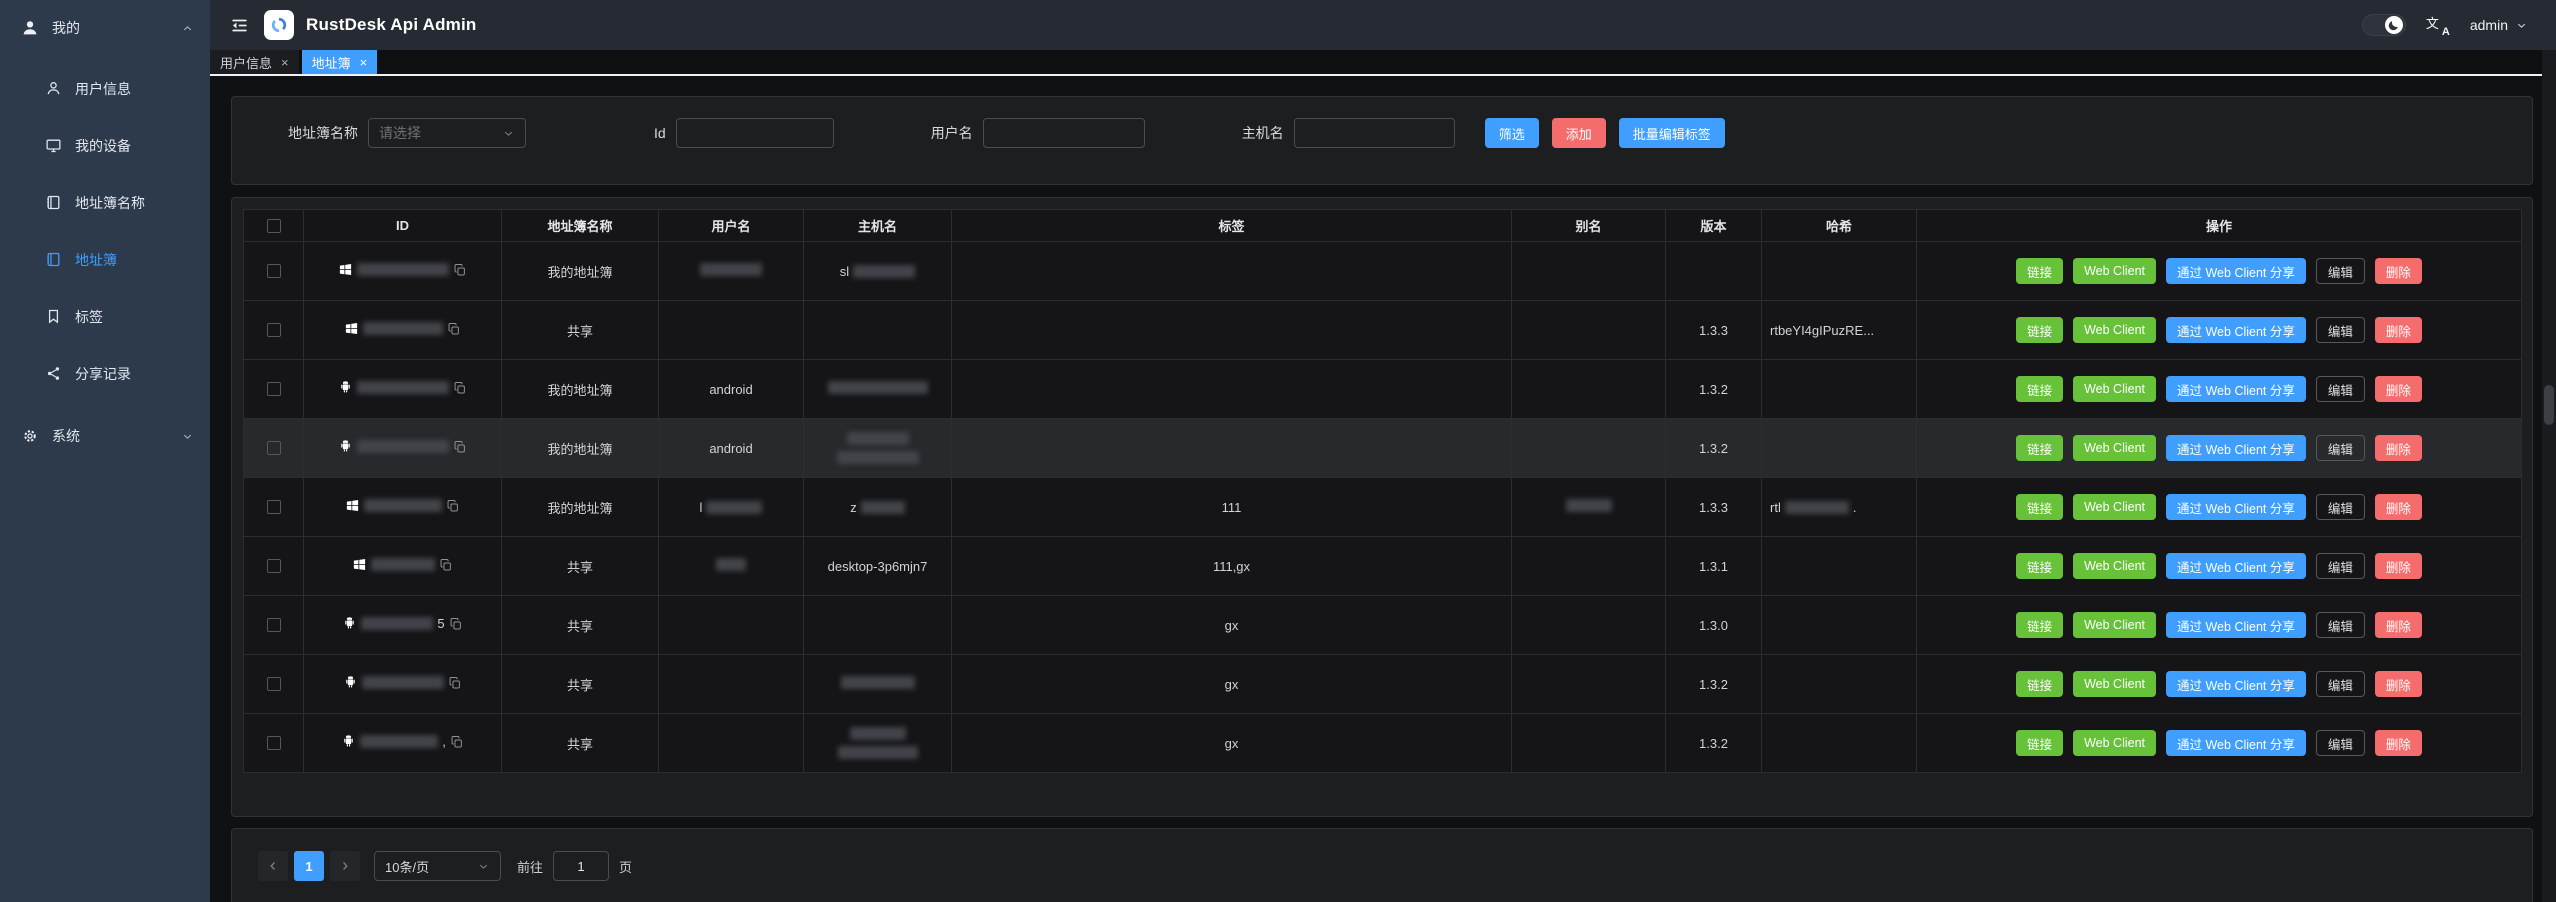 This screenshot has width=2556, height=902. Describe the element at coordinates (2383, 25) in the screenshot. I see `theme-toggle` at that location.